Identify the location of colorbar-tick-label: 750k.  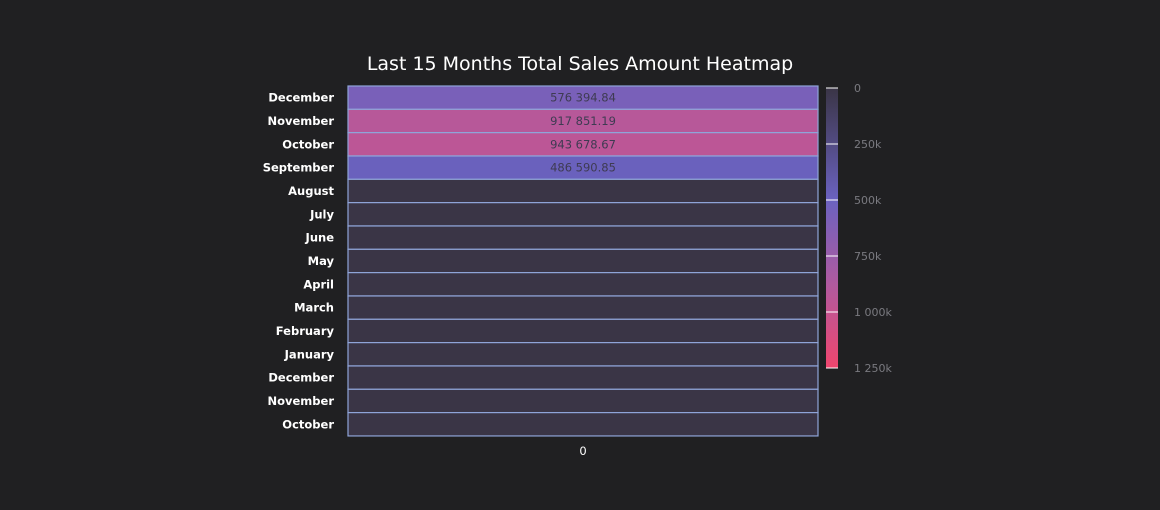
(868, 256).